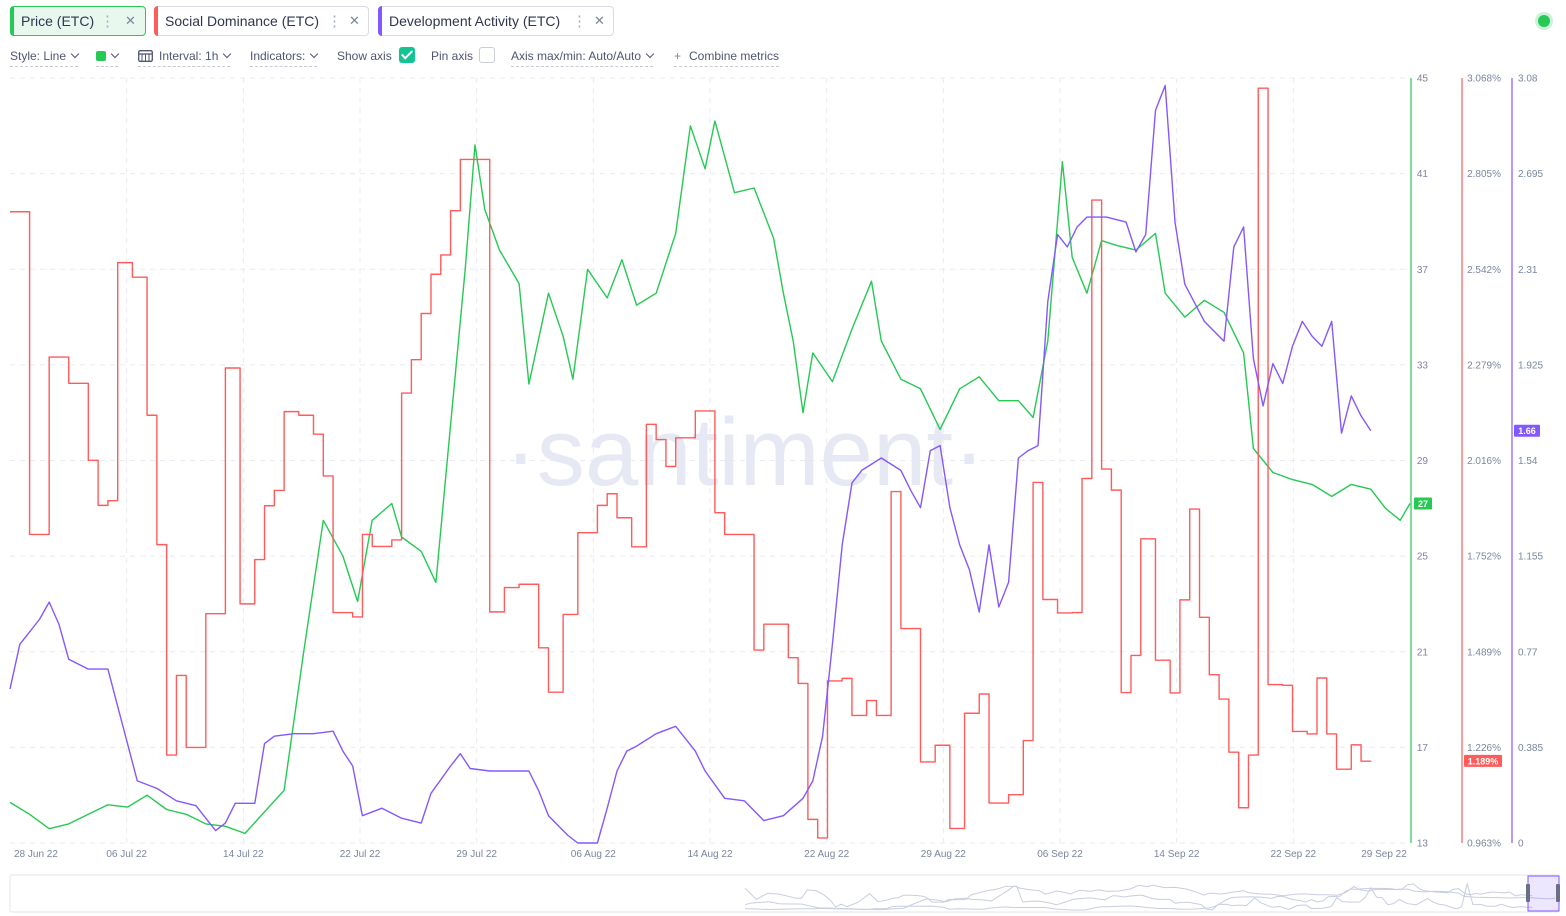 The image size is (1566, 916). I want to click on social_dominance-tick-label: 3.068%, so click(1484, 79).